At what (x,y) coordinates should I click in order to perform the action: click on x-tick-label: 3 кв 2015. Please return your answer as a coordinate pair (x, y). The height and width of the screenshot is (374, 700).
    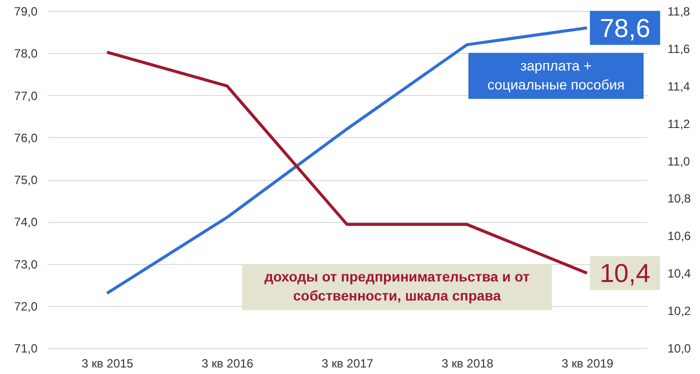
    Looking at the image, I should click on (108, 363).